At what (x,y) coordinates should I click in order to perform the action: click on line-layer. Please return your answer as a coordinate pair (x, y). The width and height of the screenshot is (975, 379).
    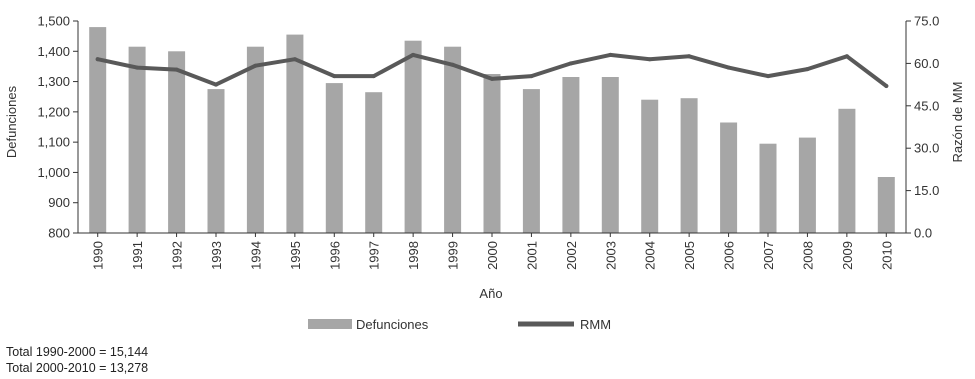
    Looking at the image, I should click on (492, 70).